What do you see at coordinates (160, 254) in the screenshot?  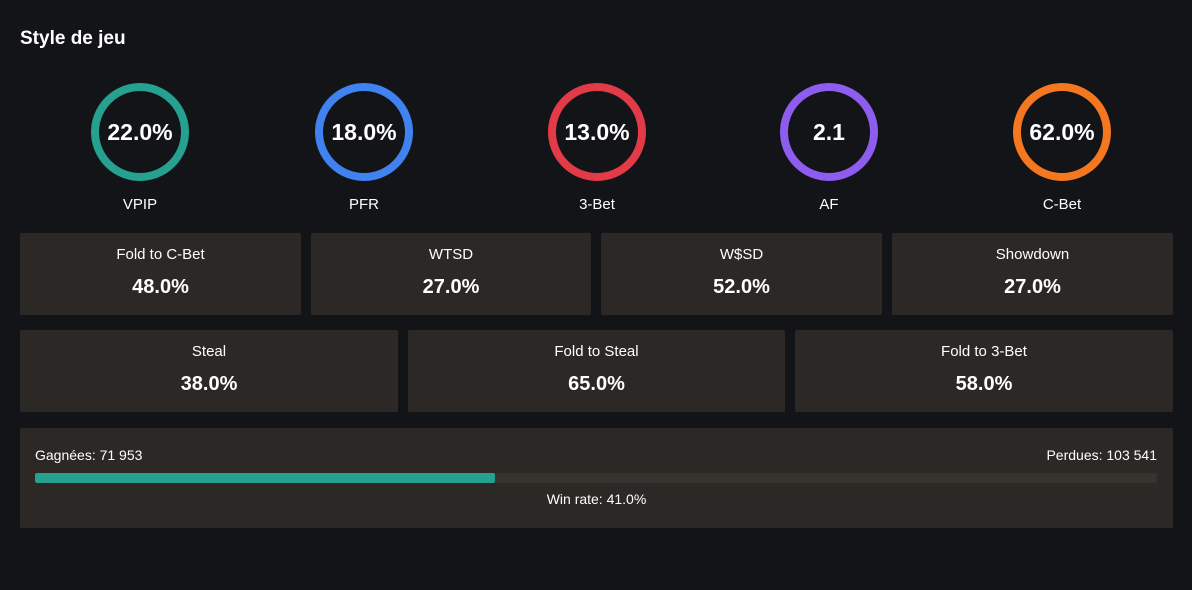 I see `stat-label: Fold to C-Bet` at bounding box center [160, 254].